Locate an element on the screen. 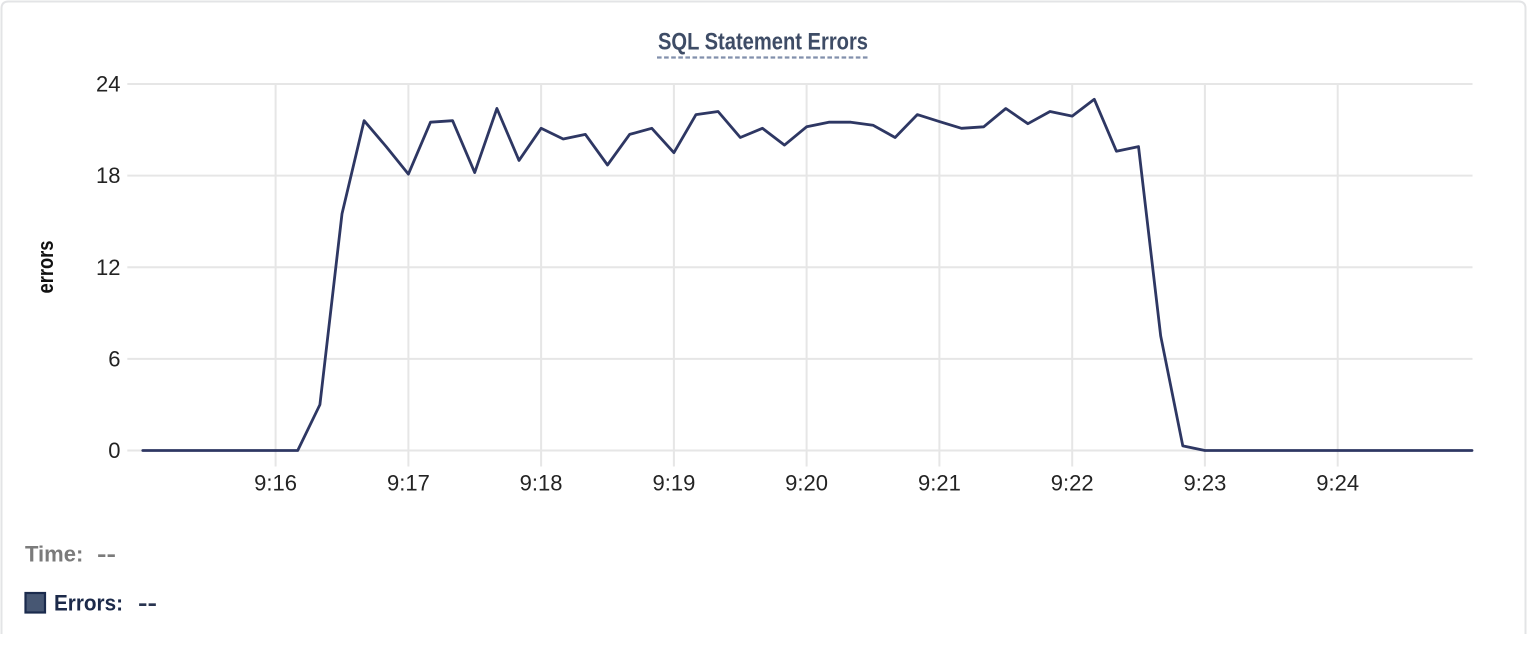  svg-text: 18 is located at coordinates (108, 175).